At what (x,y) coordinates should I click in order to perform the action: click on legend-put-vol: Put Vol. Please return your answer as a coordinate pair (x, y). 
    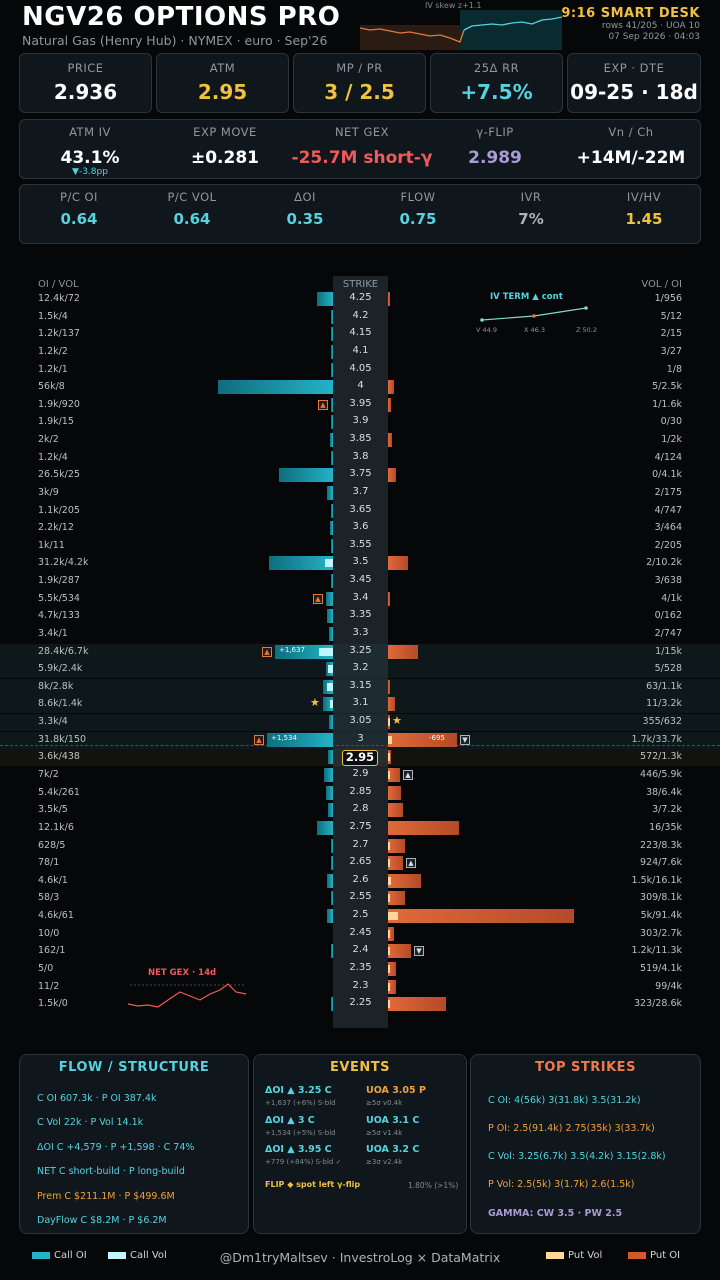
    Looking at the image, I should click on (574, 1255).